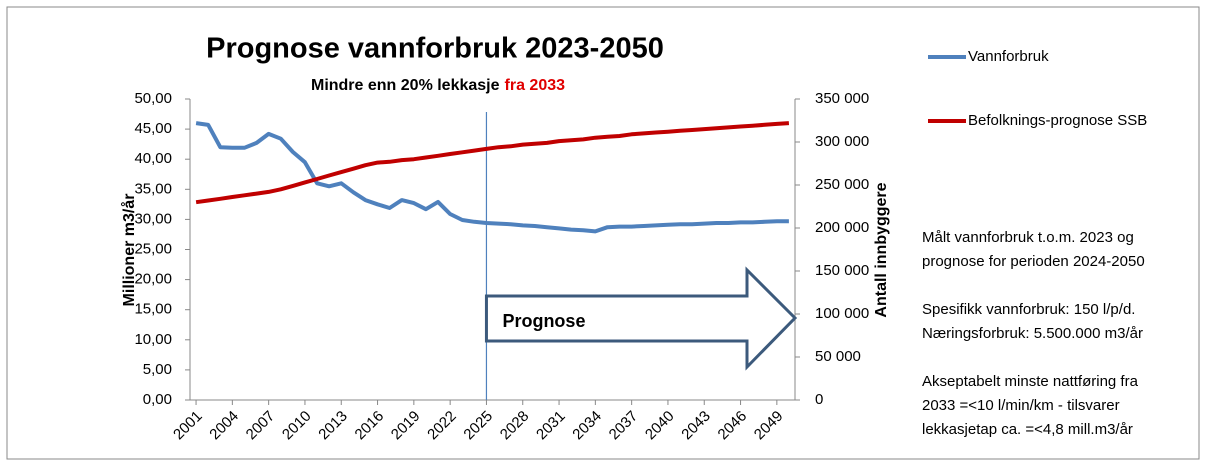 Image resolution: width=1206 pixels, height=463 pixels. Describe the element at coordinates (153, 128) in the screenshot. I see `y-tick-label: 45,00` at that location.